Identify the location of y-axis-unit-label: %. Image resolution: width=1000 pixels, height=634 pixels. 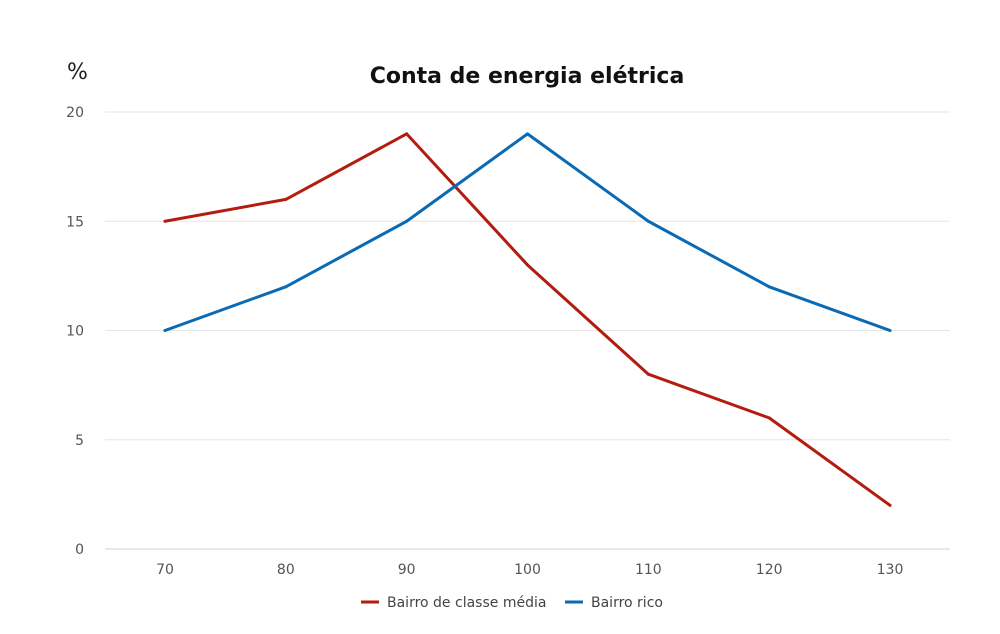
(77, 72).